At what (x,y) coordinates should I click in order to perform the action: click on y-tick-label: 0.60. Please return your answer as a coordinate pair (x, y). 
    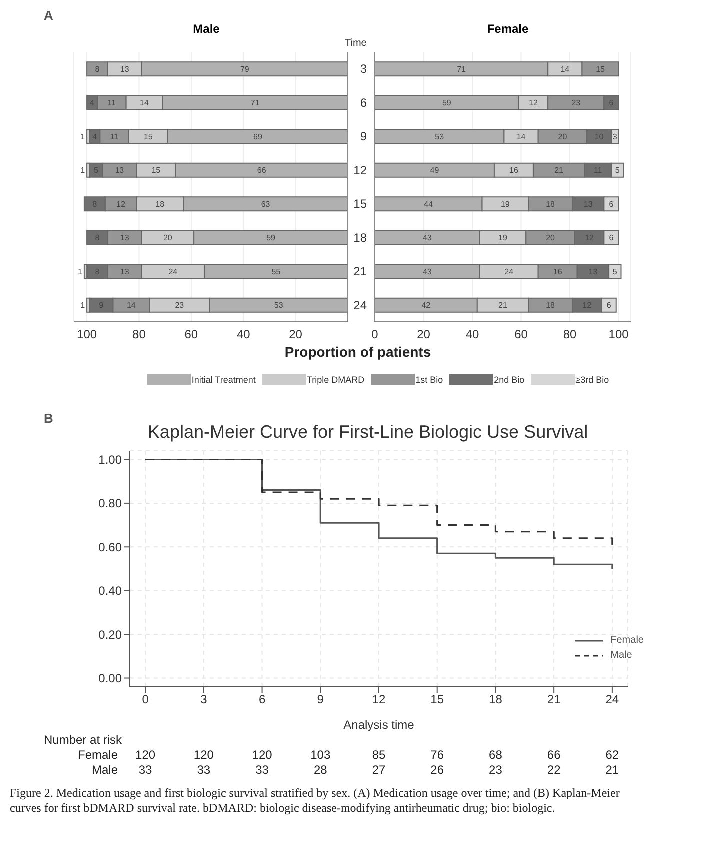
    Looking at the image, I should click on (110, 547).